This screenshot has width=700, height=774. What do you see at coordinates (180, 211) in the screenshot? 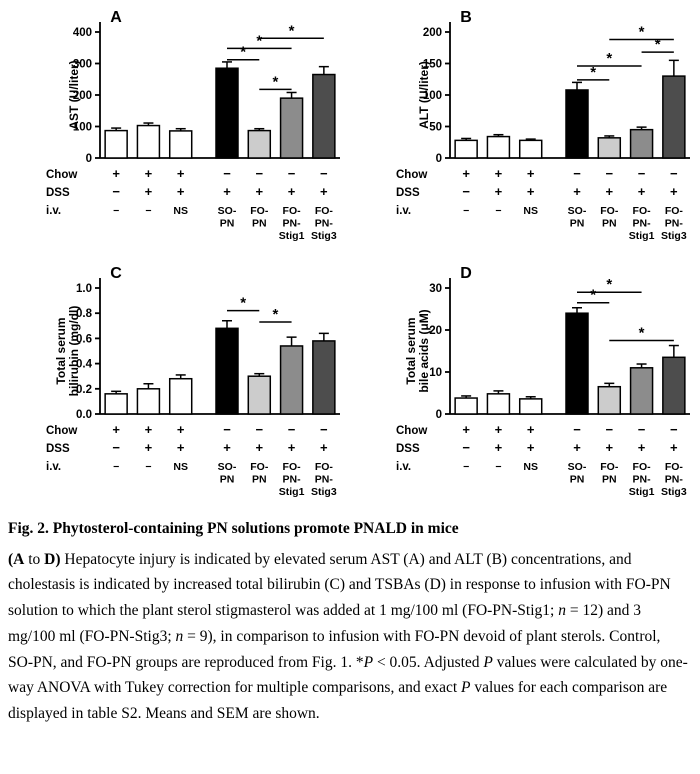
I see `group-name: NS` at bounding box center [180, 211].